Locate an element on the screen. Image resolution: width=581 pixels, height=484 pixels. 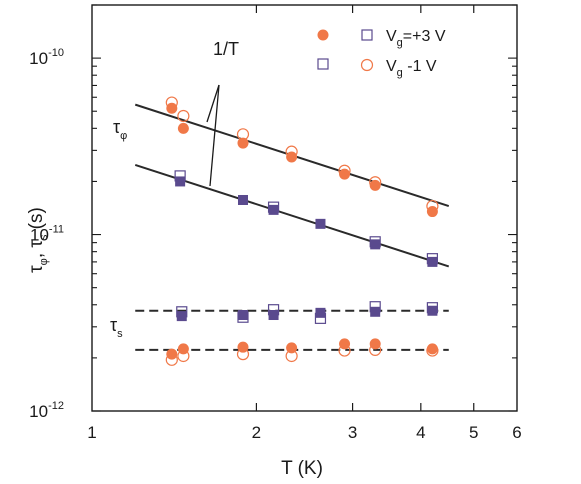
y-tick-label: 10-12 is located at coordinates (46, 410).